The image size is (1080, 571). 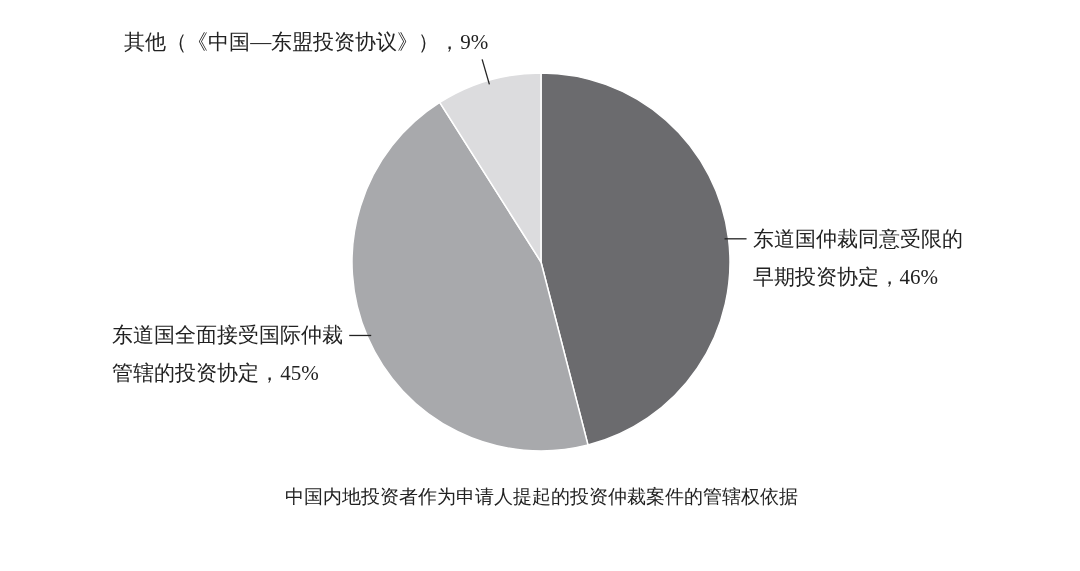 What do you see at coordinates (541, 496) in the screenshot?
I see `title: 中国内地投资者作为申请人提起的投资仲裁案件的管辖权依据` at bounding box center [541, 496].